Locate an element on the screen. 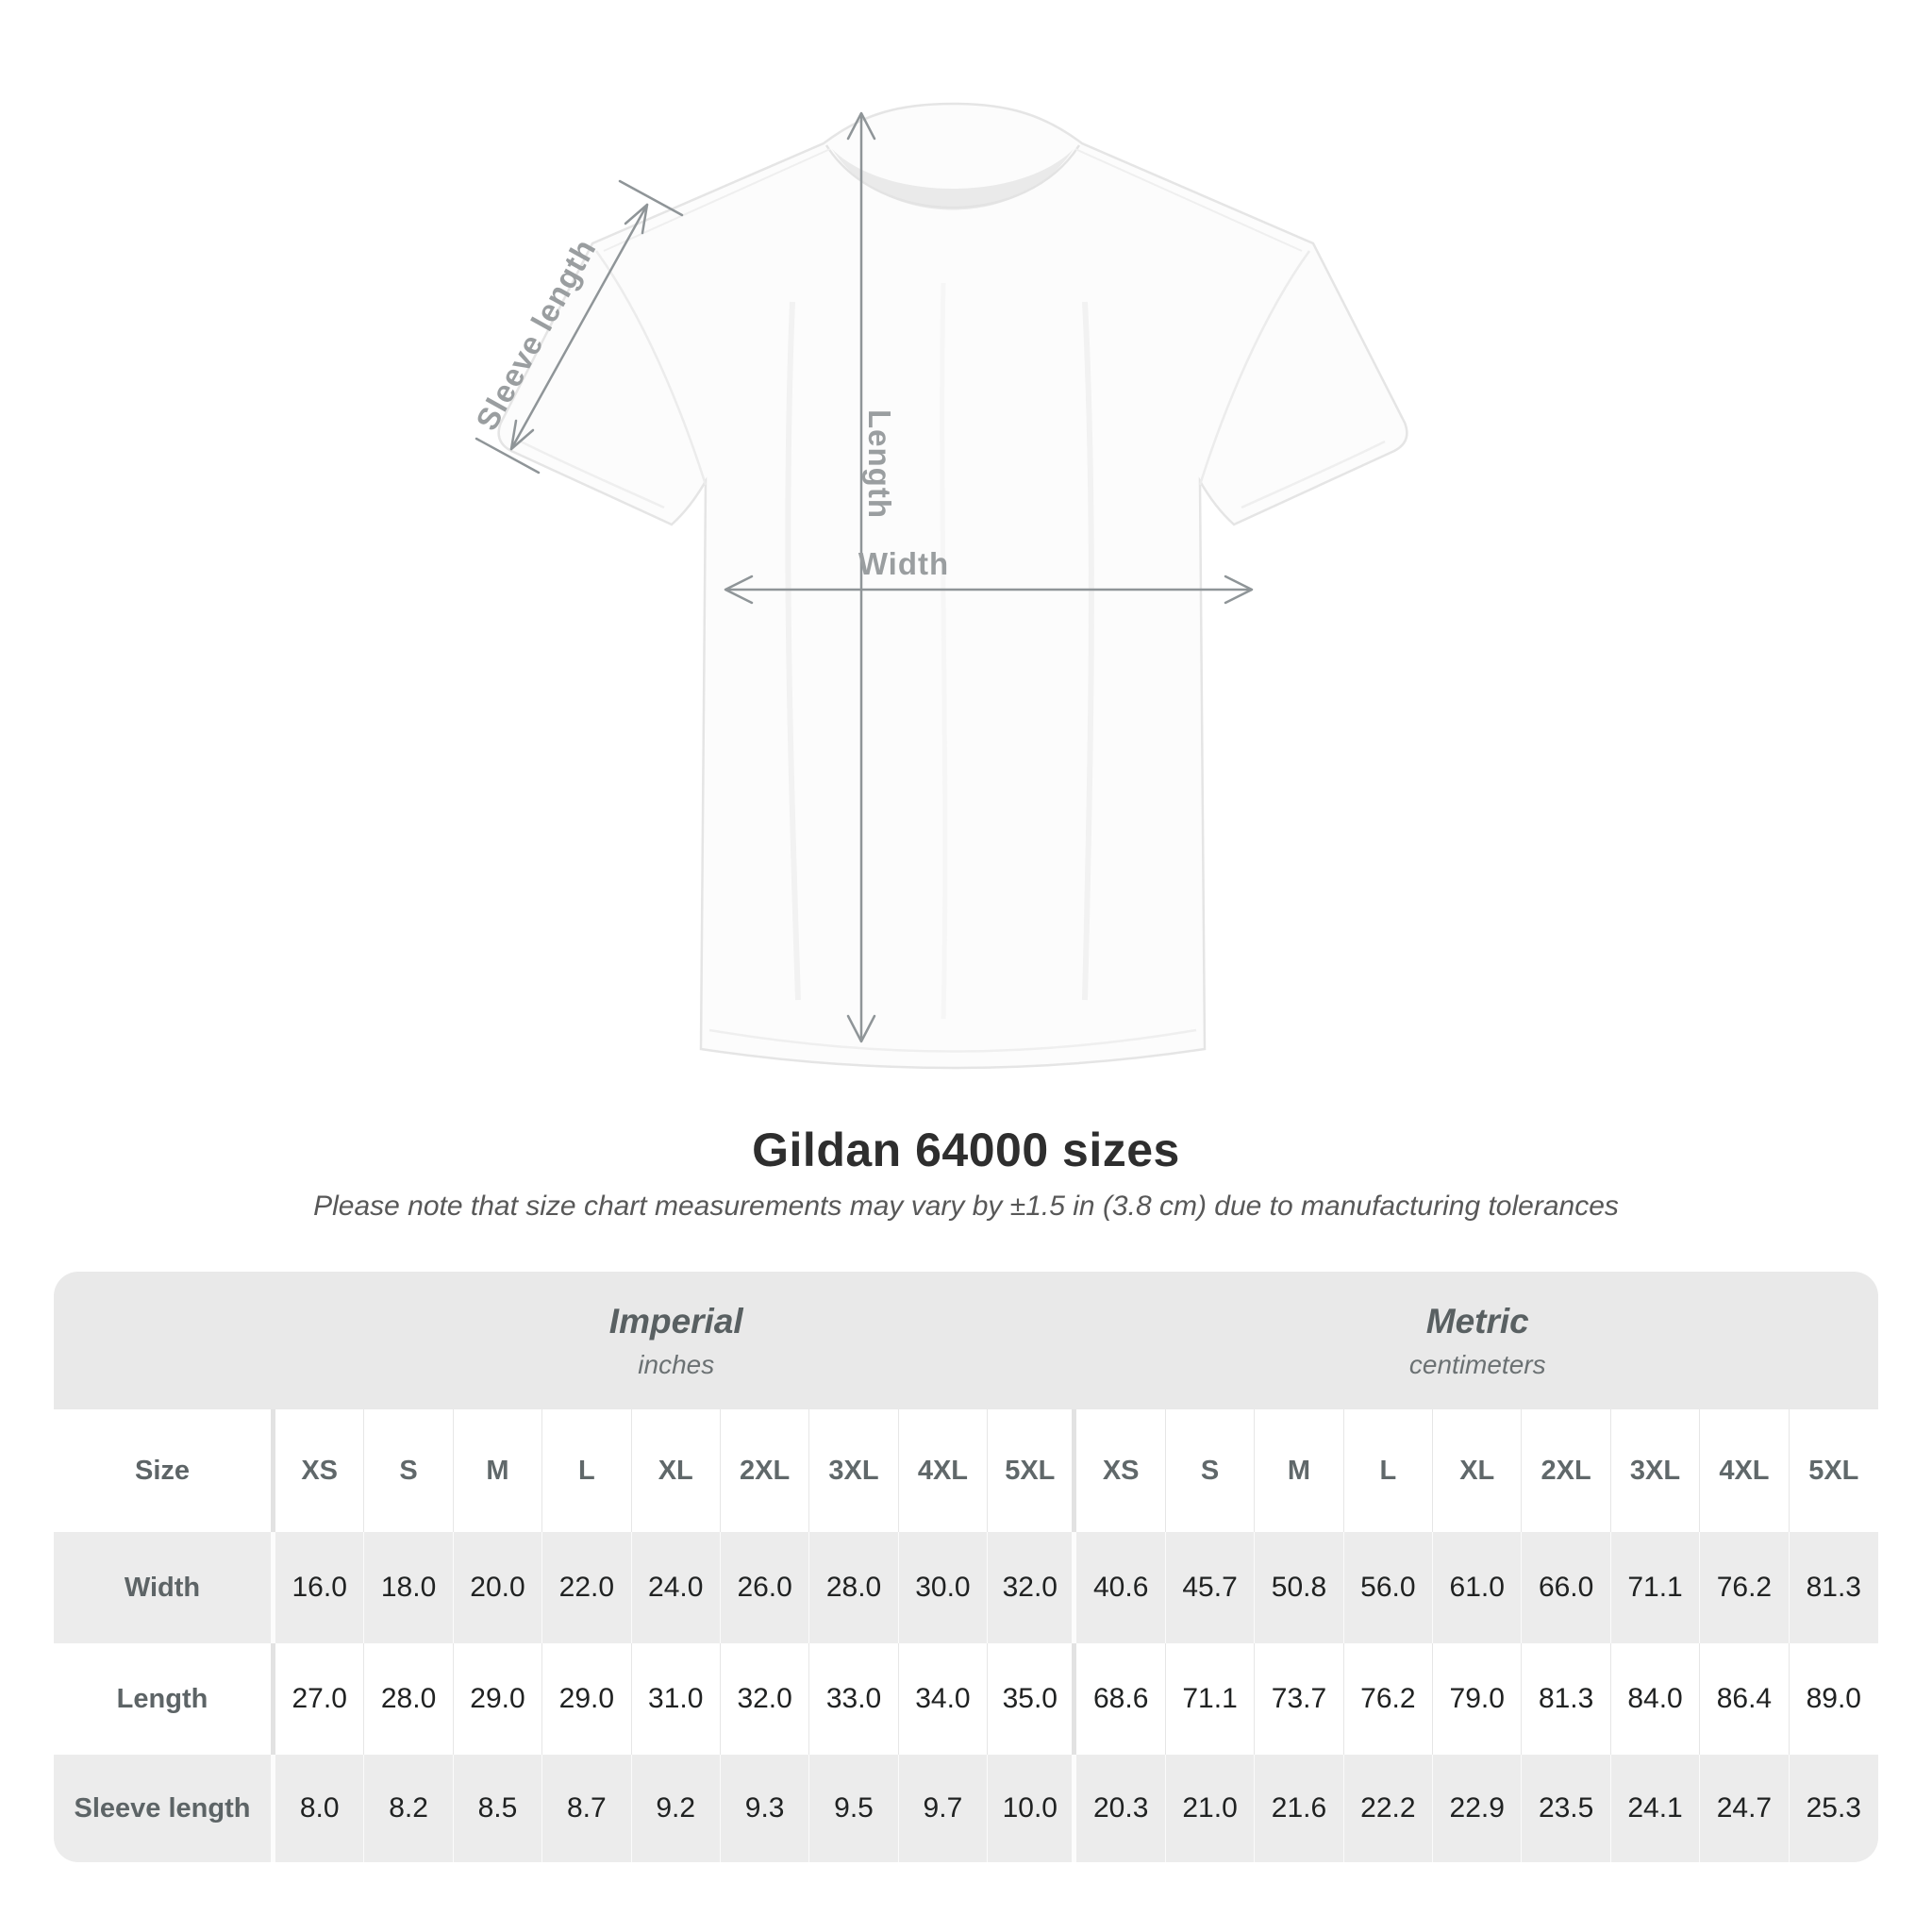 This screenshot has height=1932, width=1932. value-cell: 21.6 is located at coordinates (1299, 1809).